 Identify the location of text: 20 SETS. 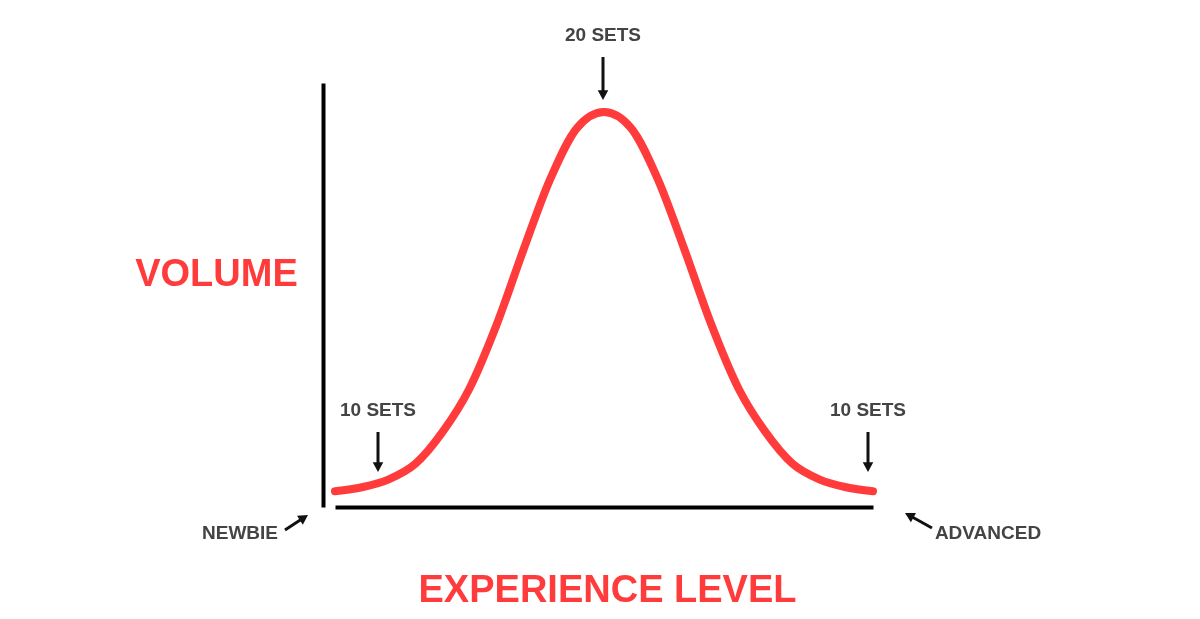
(603, 34).